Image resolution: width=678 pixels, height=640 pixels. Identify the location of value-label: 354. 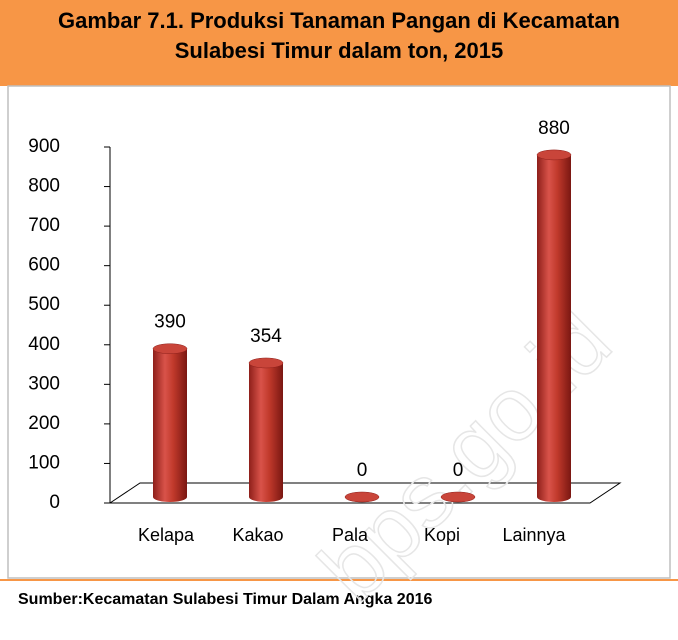
(266, 336).